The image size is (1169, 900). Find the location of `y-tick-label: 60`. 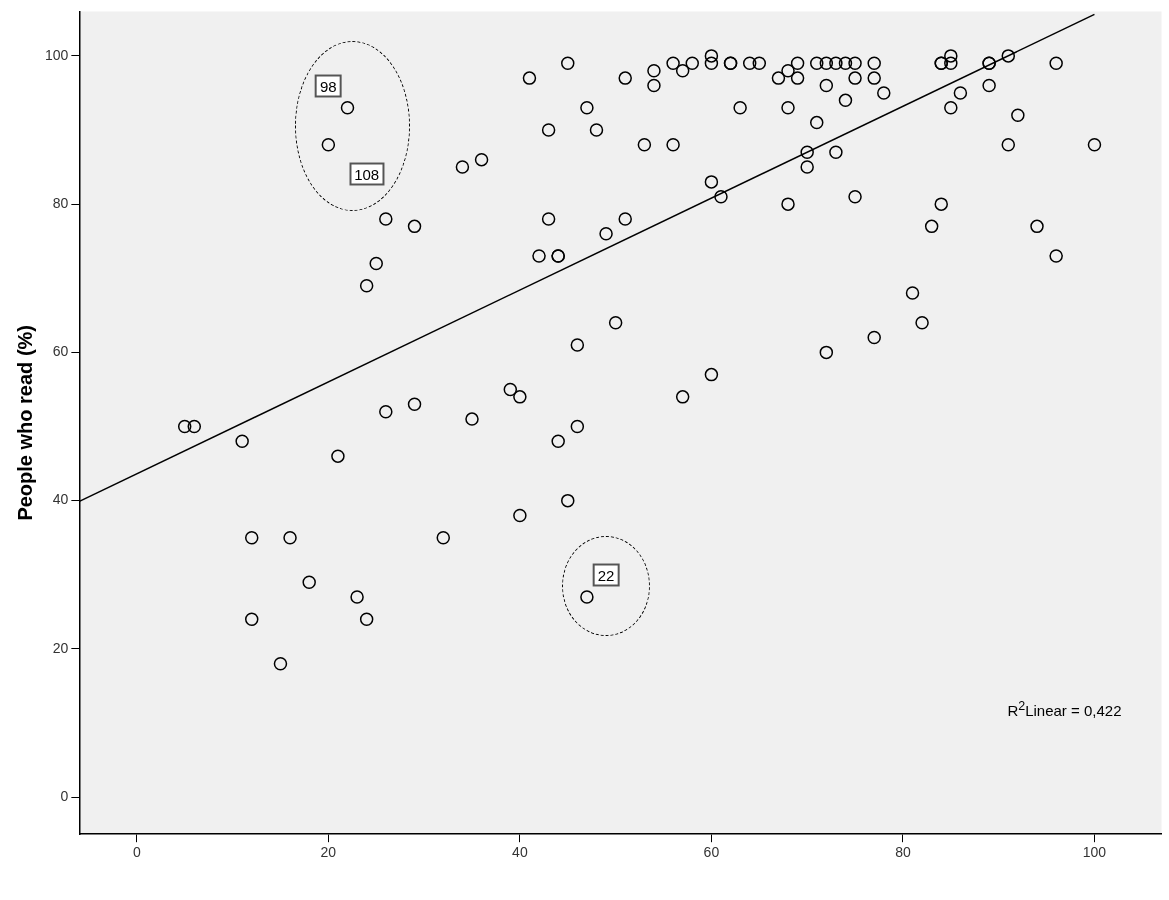

y-tick-label: 60 is located at coordinates (60, 351).